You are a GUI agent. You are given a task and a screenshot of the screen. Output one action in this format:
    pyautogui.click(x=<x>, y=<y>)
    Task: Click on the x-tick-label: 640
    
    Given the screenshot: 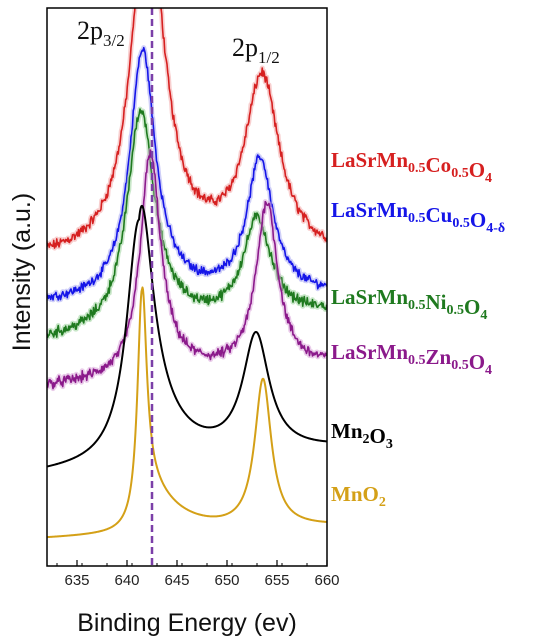 What is the action you would take?
    pyautogui.click(x=126, y=580)
    